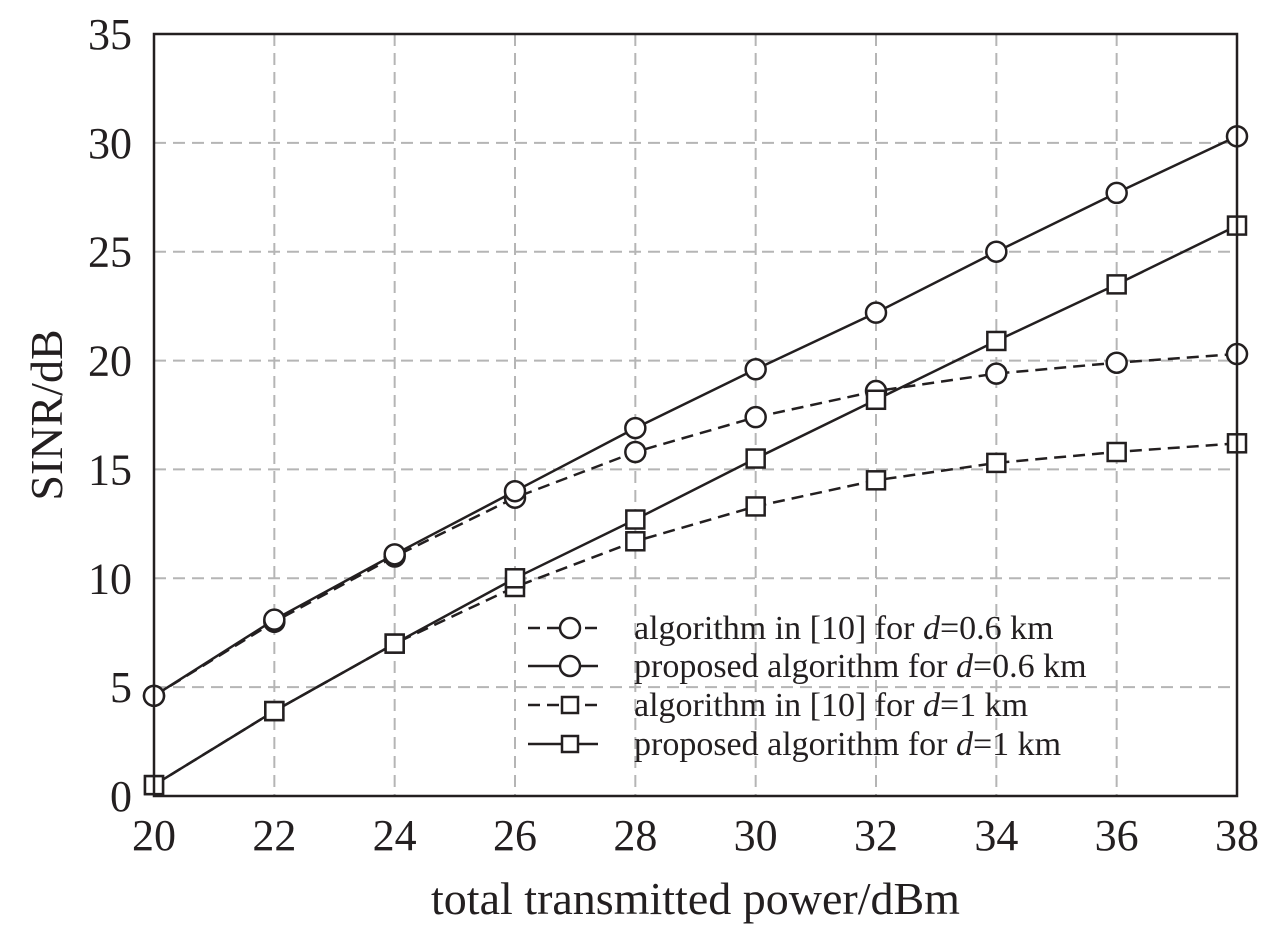  I want to click on x-tick-label: 34, so click(996, 835).